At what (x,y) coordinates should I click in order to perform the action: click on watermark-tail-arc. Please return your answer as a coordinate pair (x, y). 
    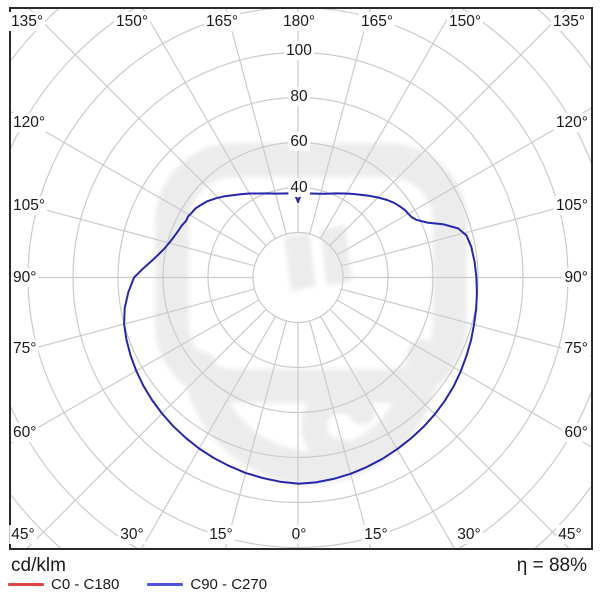
    Looking at the image, I should click on (312, 412).